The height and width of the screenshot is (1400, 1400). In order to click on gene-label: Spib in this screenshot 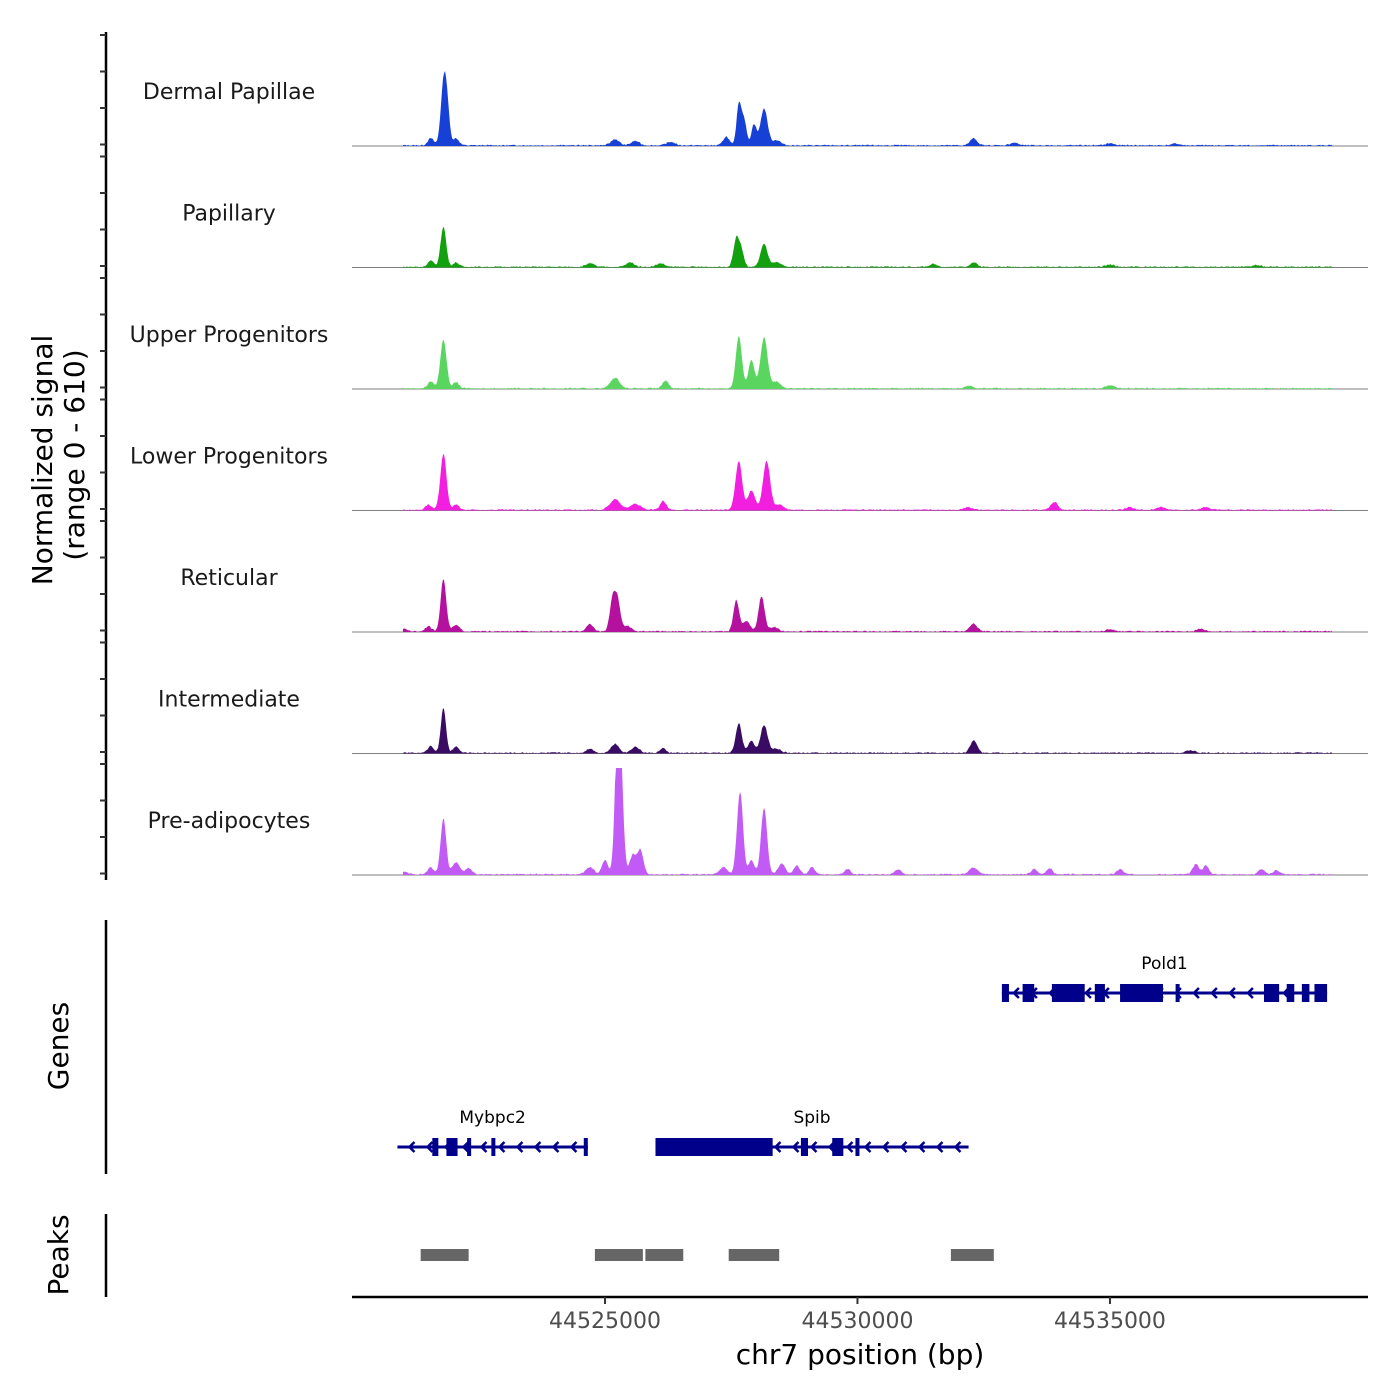, I will do `click(811, 1118)`.